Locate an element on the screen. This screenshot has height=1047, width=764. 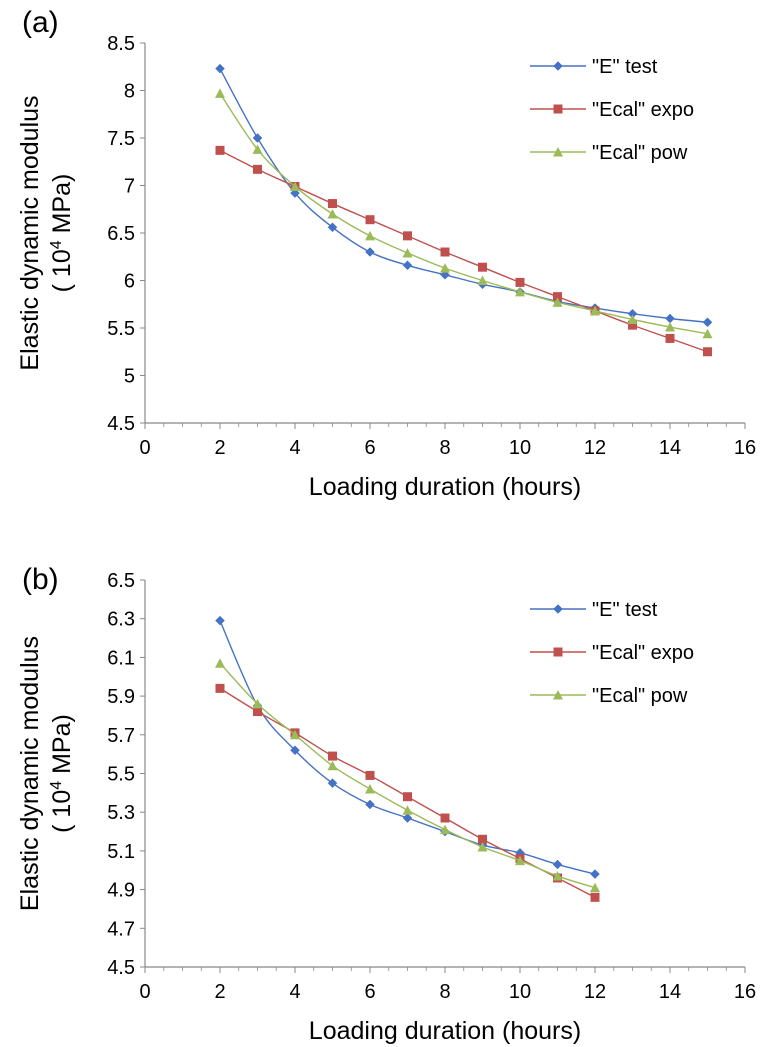
y-tick-label: 4.7 is located at coordinates (121, 929).